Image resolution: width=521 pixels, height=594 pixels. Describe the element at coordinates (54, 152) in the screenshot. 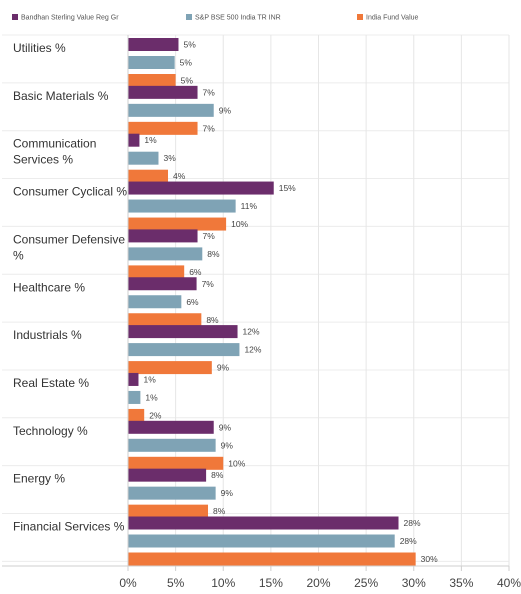

I see `category-label: Communication Services %` at that location.